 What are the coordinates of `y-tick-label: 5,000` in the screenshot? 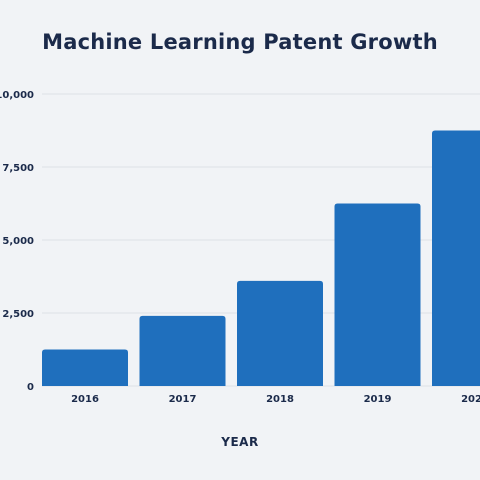 It's located at (18, 241).